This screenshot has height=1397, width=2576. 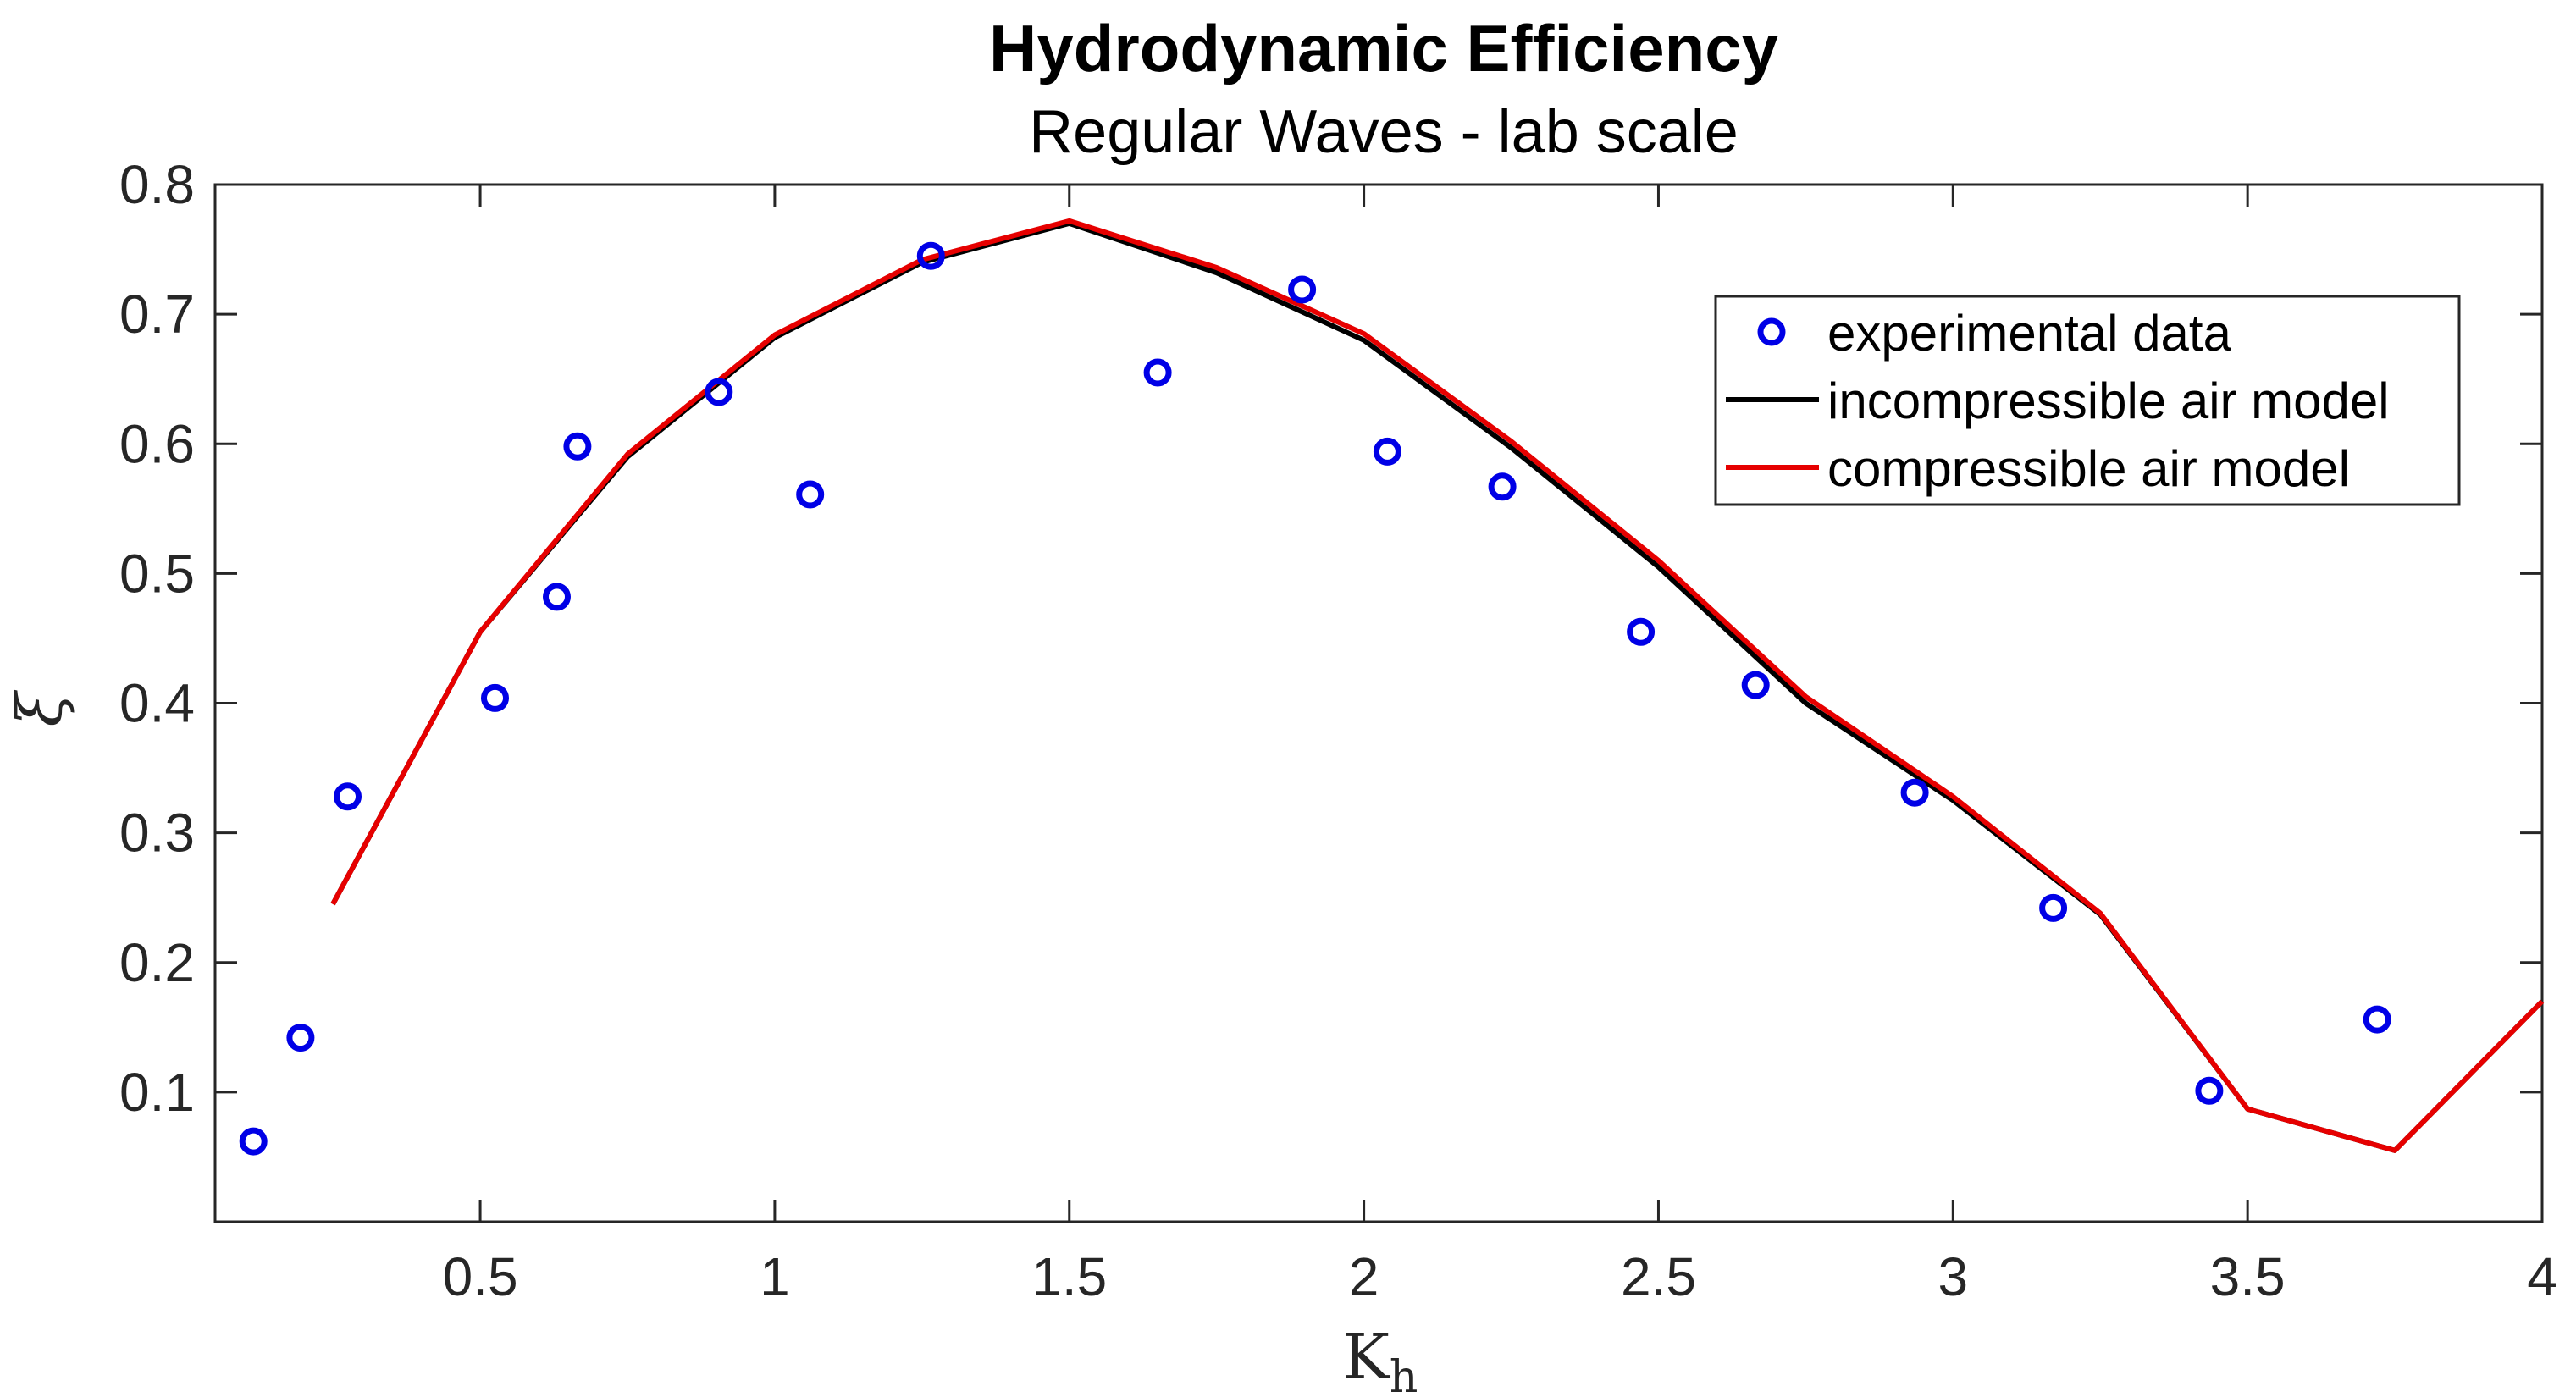 I want to click on x-tick-label: 3.5, so click(x=2248, y=1276).